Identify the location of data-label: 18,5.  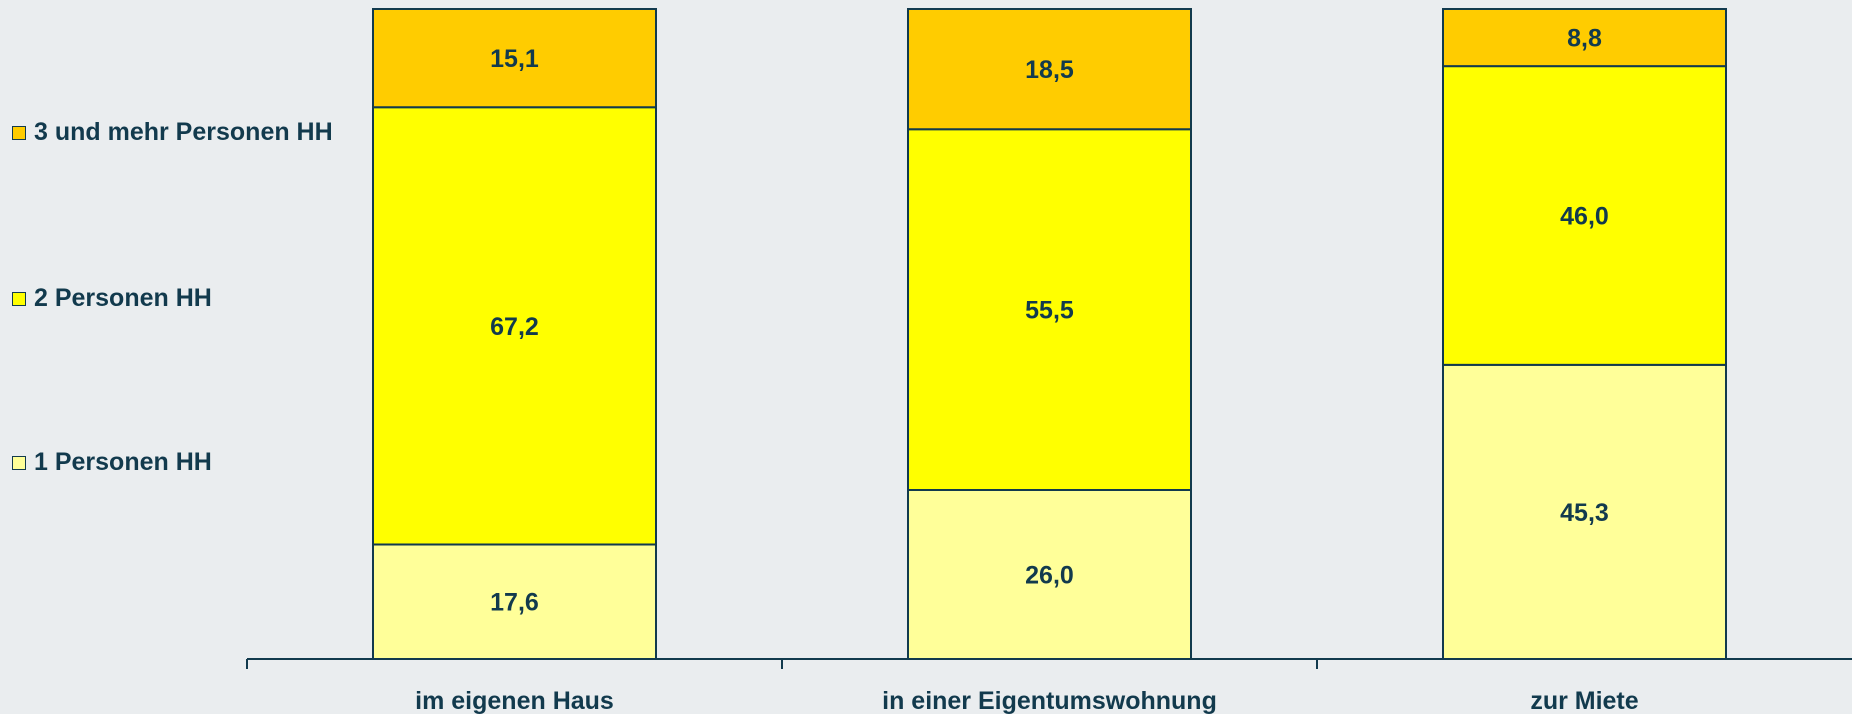
(1049, 70).